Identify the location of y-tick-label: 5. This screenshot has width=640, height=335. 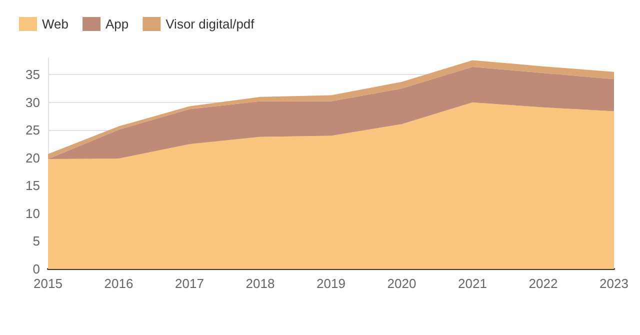
(36, 241).